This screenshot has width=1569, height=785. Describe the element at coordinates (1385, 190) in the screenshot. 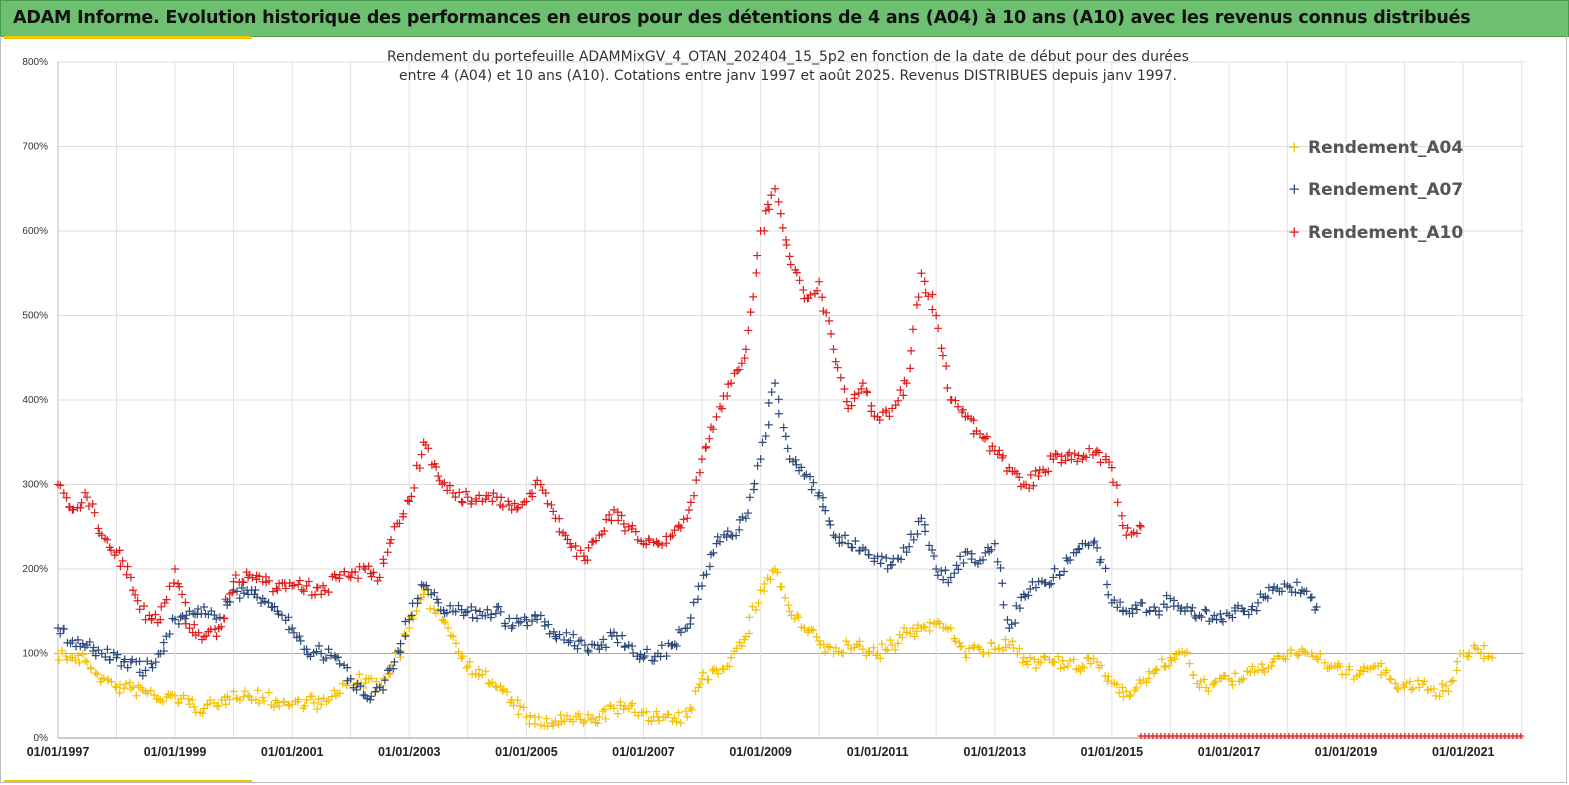

I see `legend-label-a07: Rendement_A07` at that location.